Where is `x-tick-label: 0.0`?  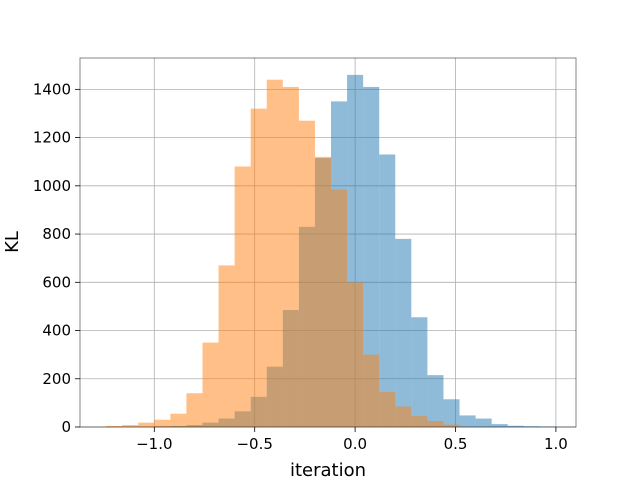
x-tick-label: 0.0 is located at coordinates (355, 444).